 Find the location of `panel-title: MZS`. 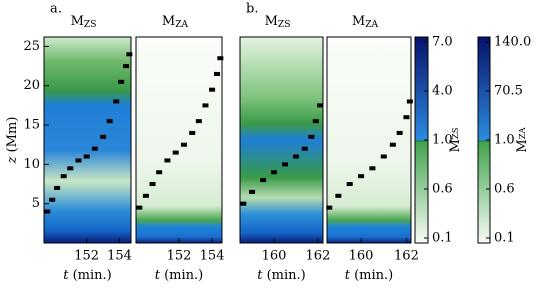

panel-title: MZS is located at coordinates (84, 22).